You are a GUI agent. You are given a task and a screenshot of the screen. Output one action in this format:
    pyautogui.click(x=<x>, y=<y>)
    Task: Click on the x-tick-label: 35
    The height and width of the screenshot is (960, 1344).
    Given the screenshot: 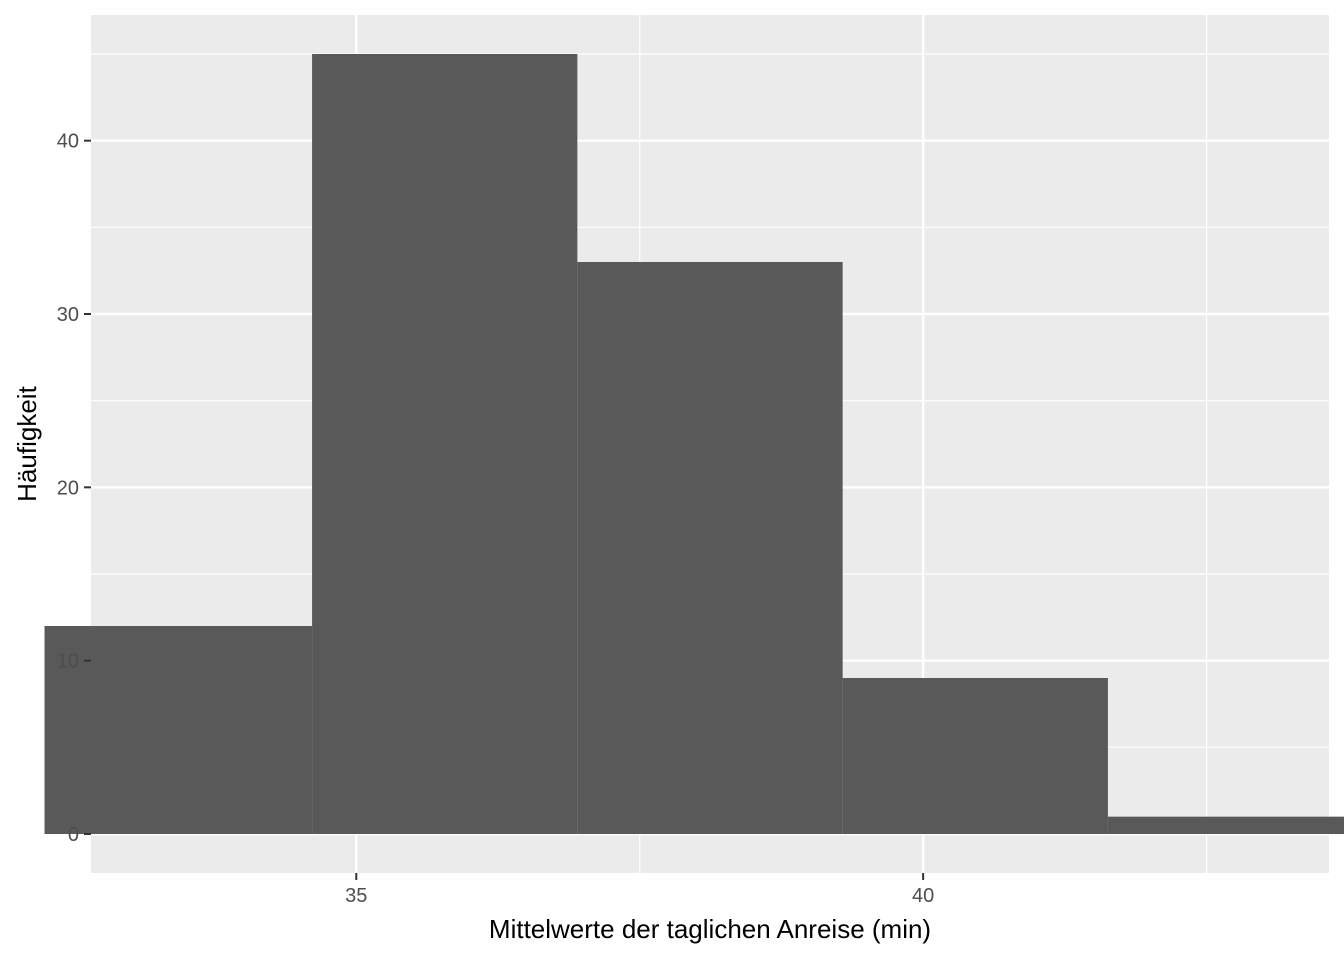 What is the action you would take?
    pyautogui.click(x=356, y=896)
    